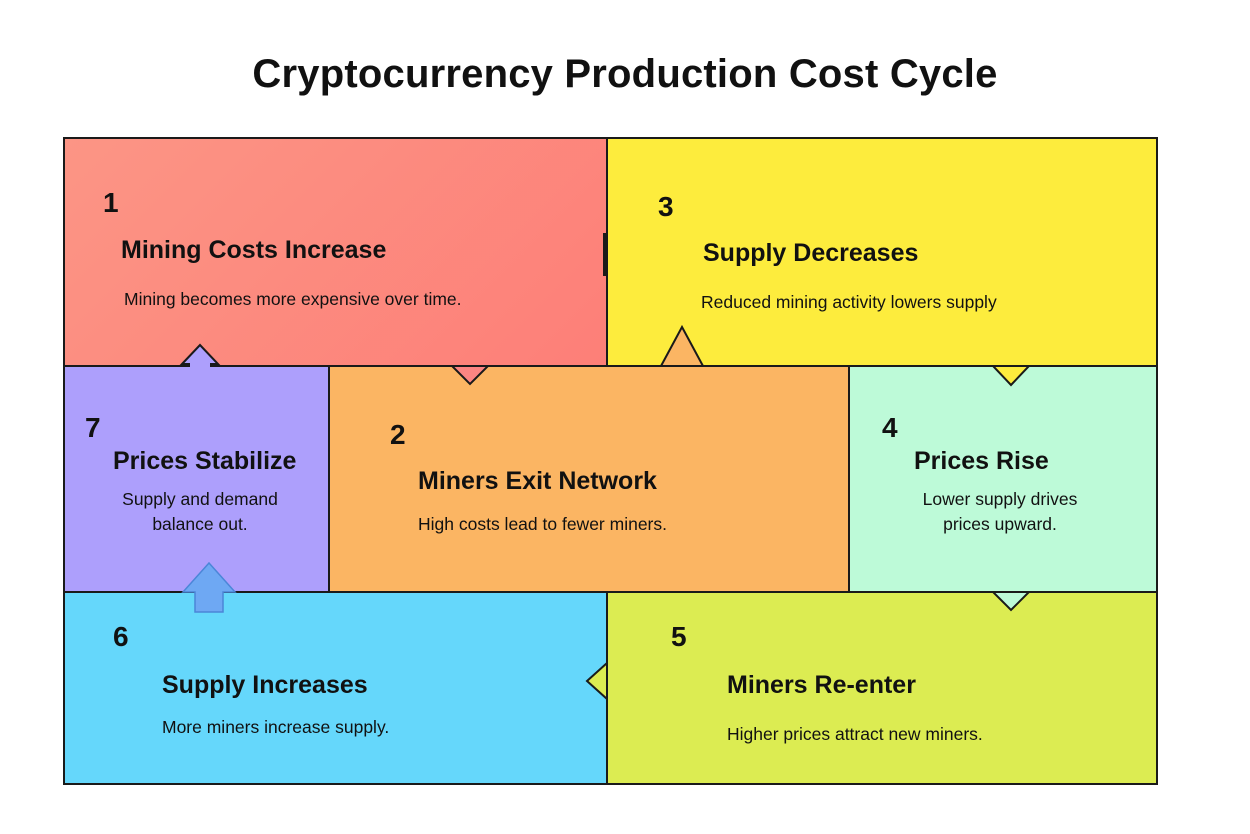 This screenshot has width=1250, height=834. Describe the element at coordinates (1011, 601) in the screenshot. I see `arrow-4-to-5-icon` at that location.